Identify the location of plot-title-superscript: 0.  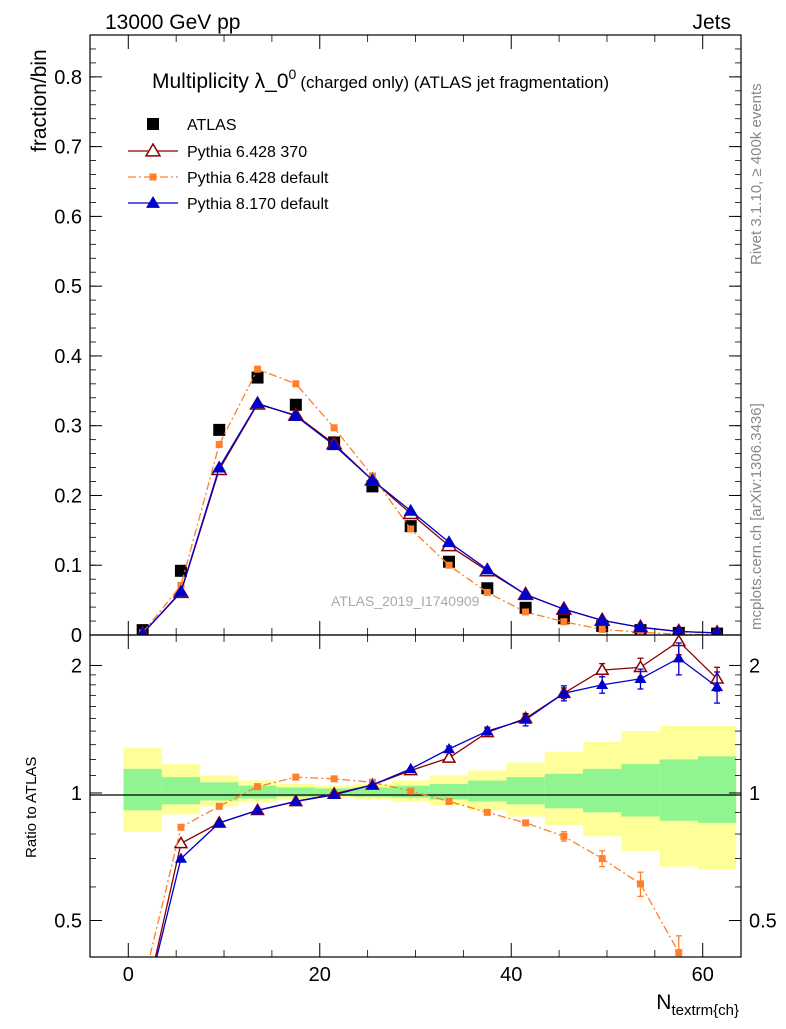
(293, 74).